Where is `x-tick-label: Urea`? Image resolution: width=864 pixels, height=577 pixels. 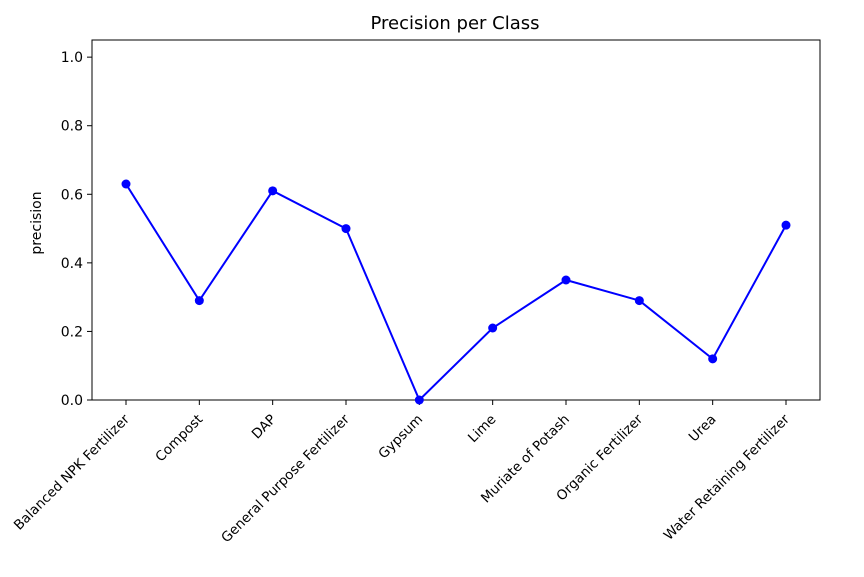 x-tick-label: Urea is located at coordinates (703, 429).